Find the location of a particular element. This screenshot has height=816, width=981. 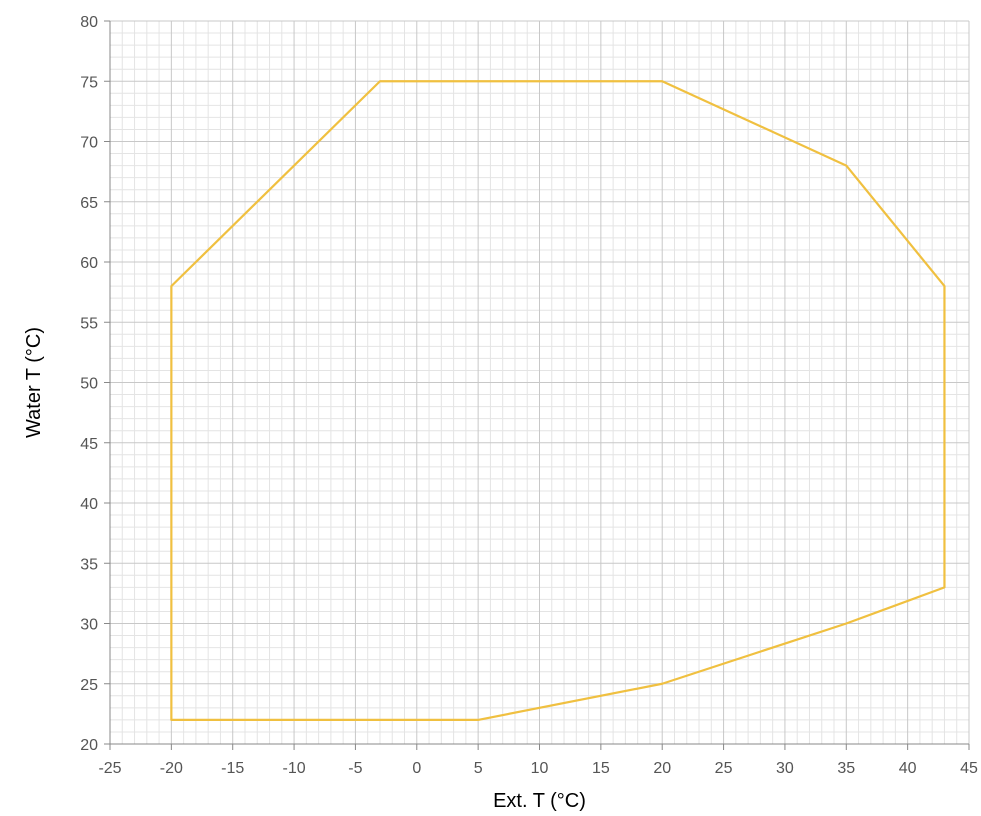

x-tick-label: -10 is located at coordinates (294, 768).